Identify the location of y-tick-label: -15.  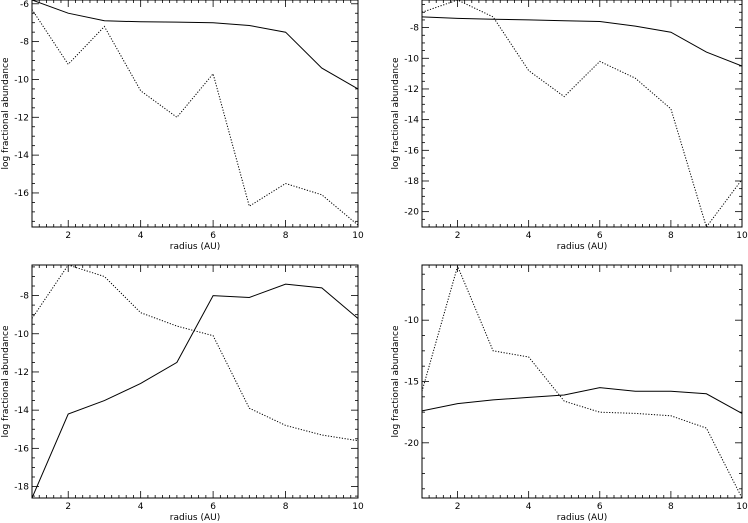
(411, 383).